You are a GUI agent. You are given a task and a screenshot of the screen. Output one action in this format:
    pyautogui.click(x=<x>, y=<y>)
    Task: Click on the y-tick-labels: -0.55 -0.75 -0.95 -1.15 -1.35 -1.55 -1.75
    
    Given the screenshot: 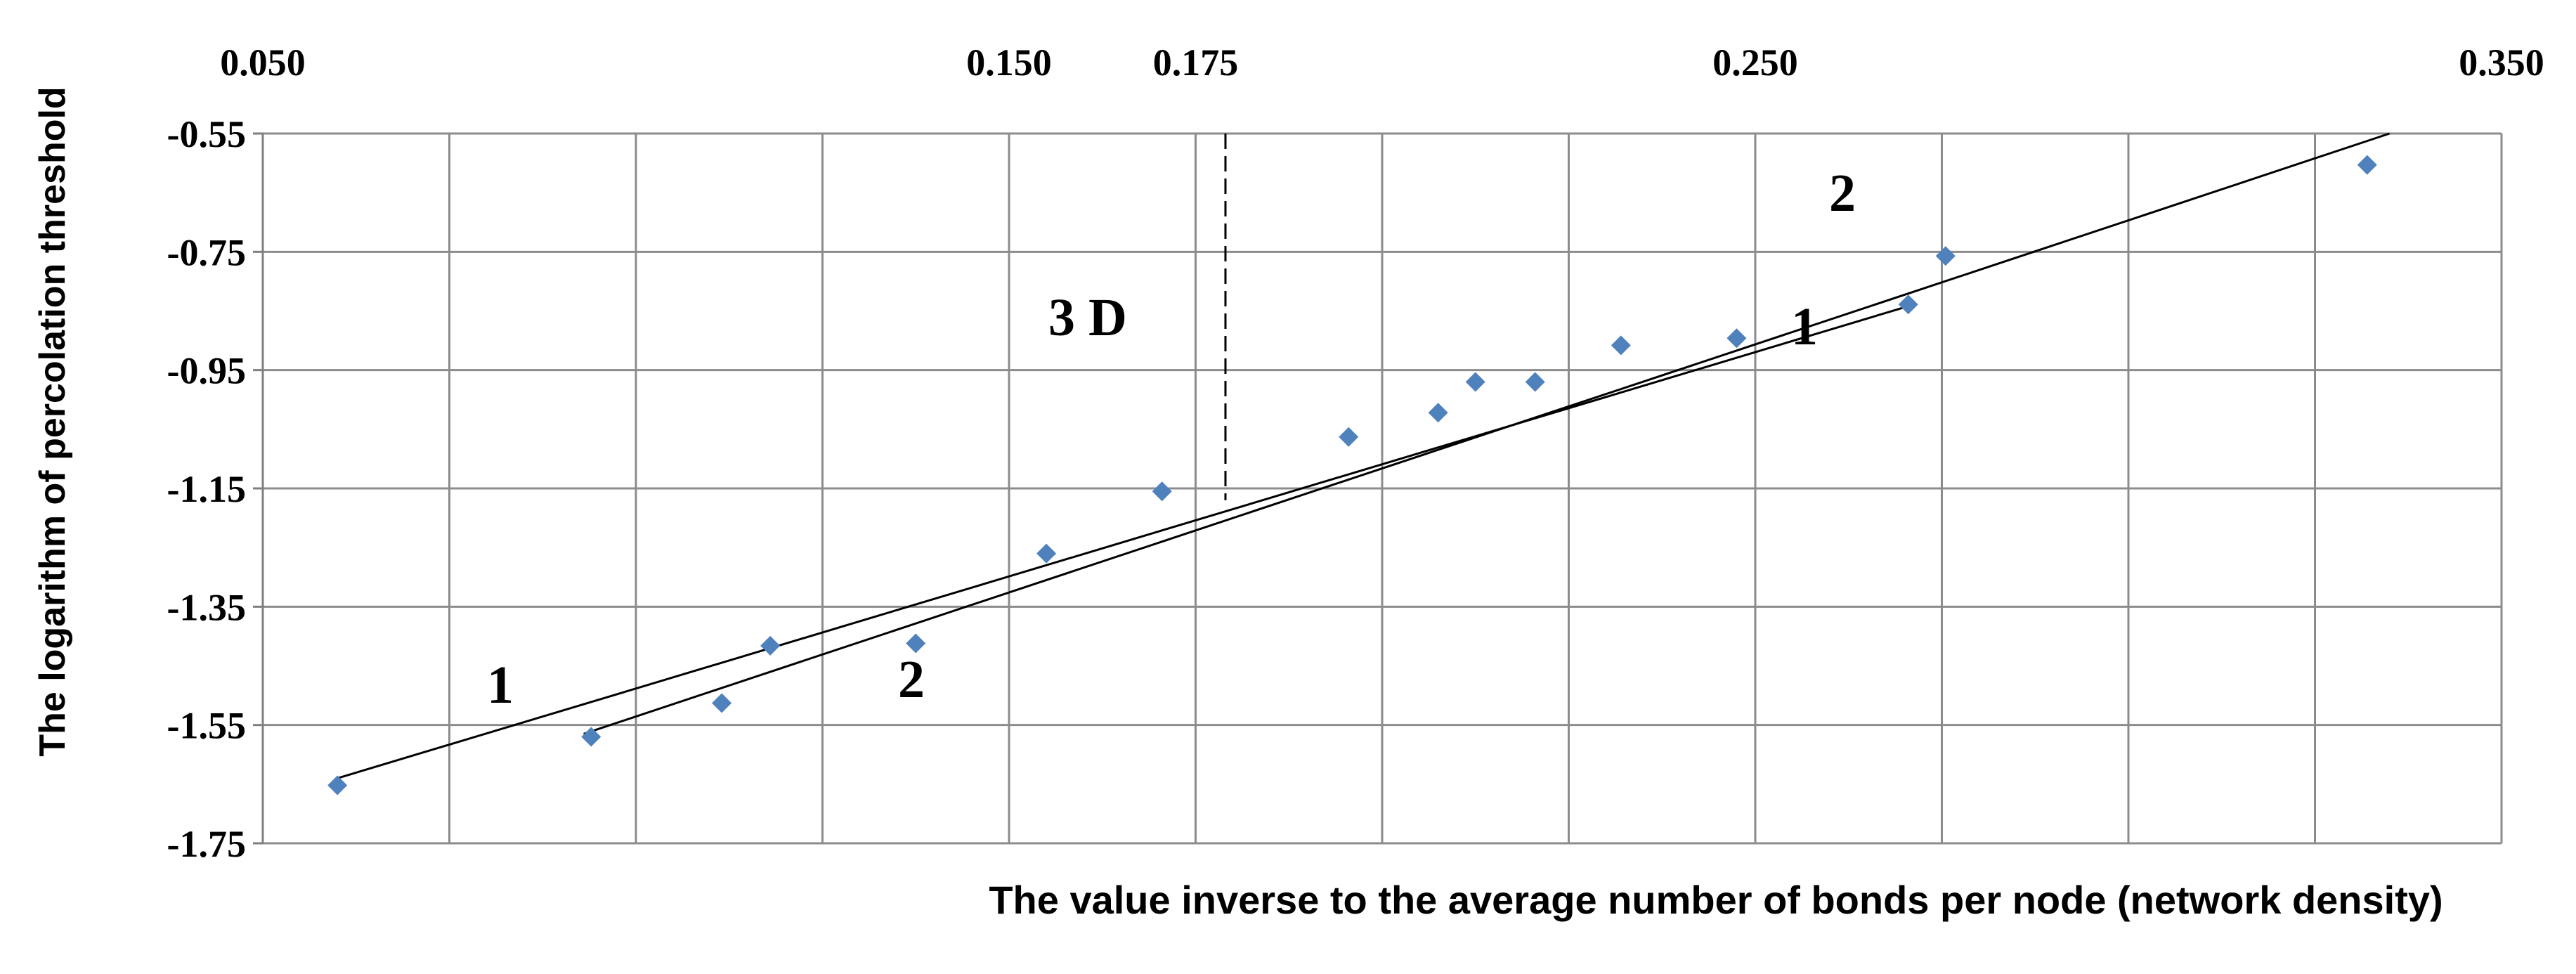 What is the action you would take?
    pyautogui.click(x=206, y=489)
    